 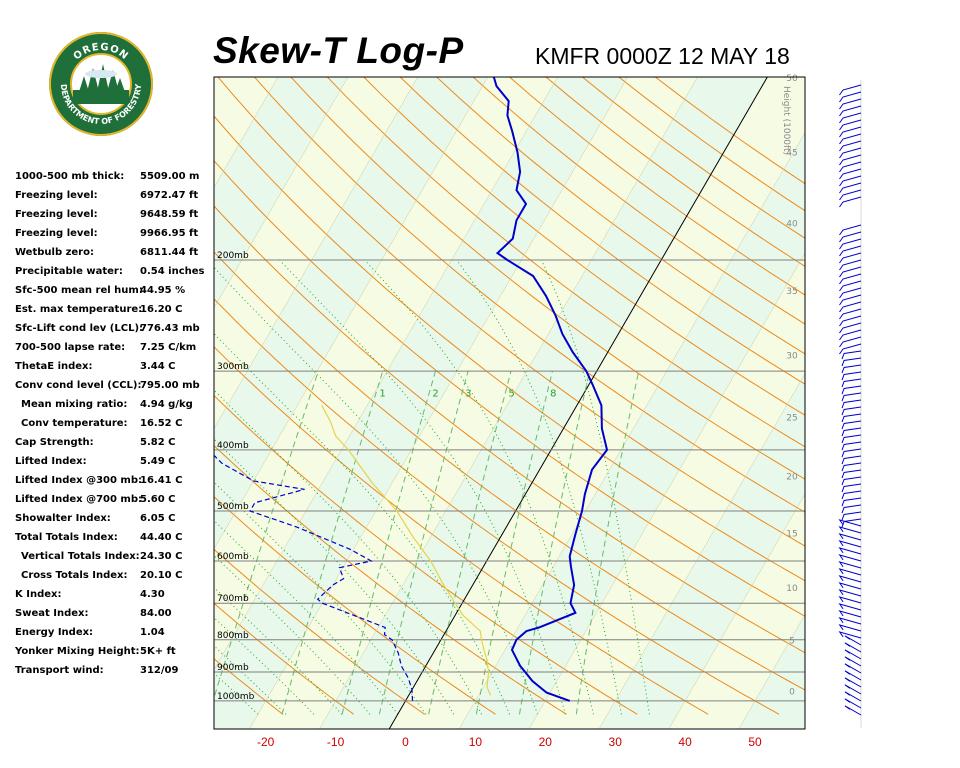 I want to click on stat-value: 0.54 inches, so click(x=172, y=271).